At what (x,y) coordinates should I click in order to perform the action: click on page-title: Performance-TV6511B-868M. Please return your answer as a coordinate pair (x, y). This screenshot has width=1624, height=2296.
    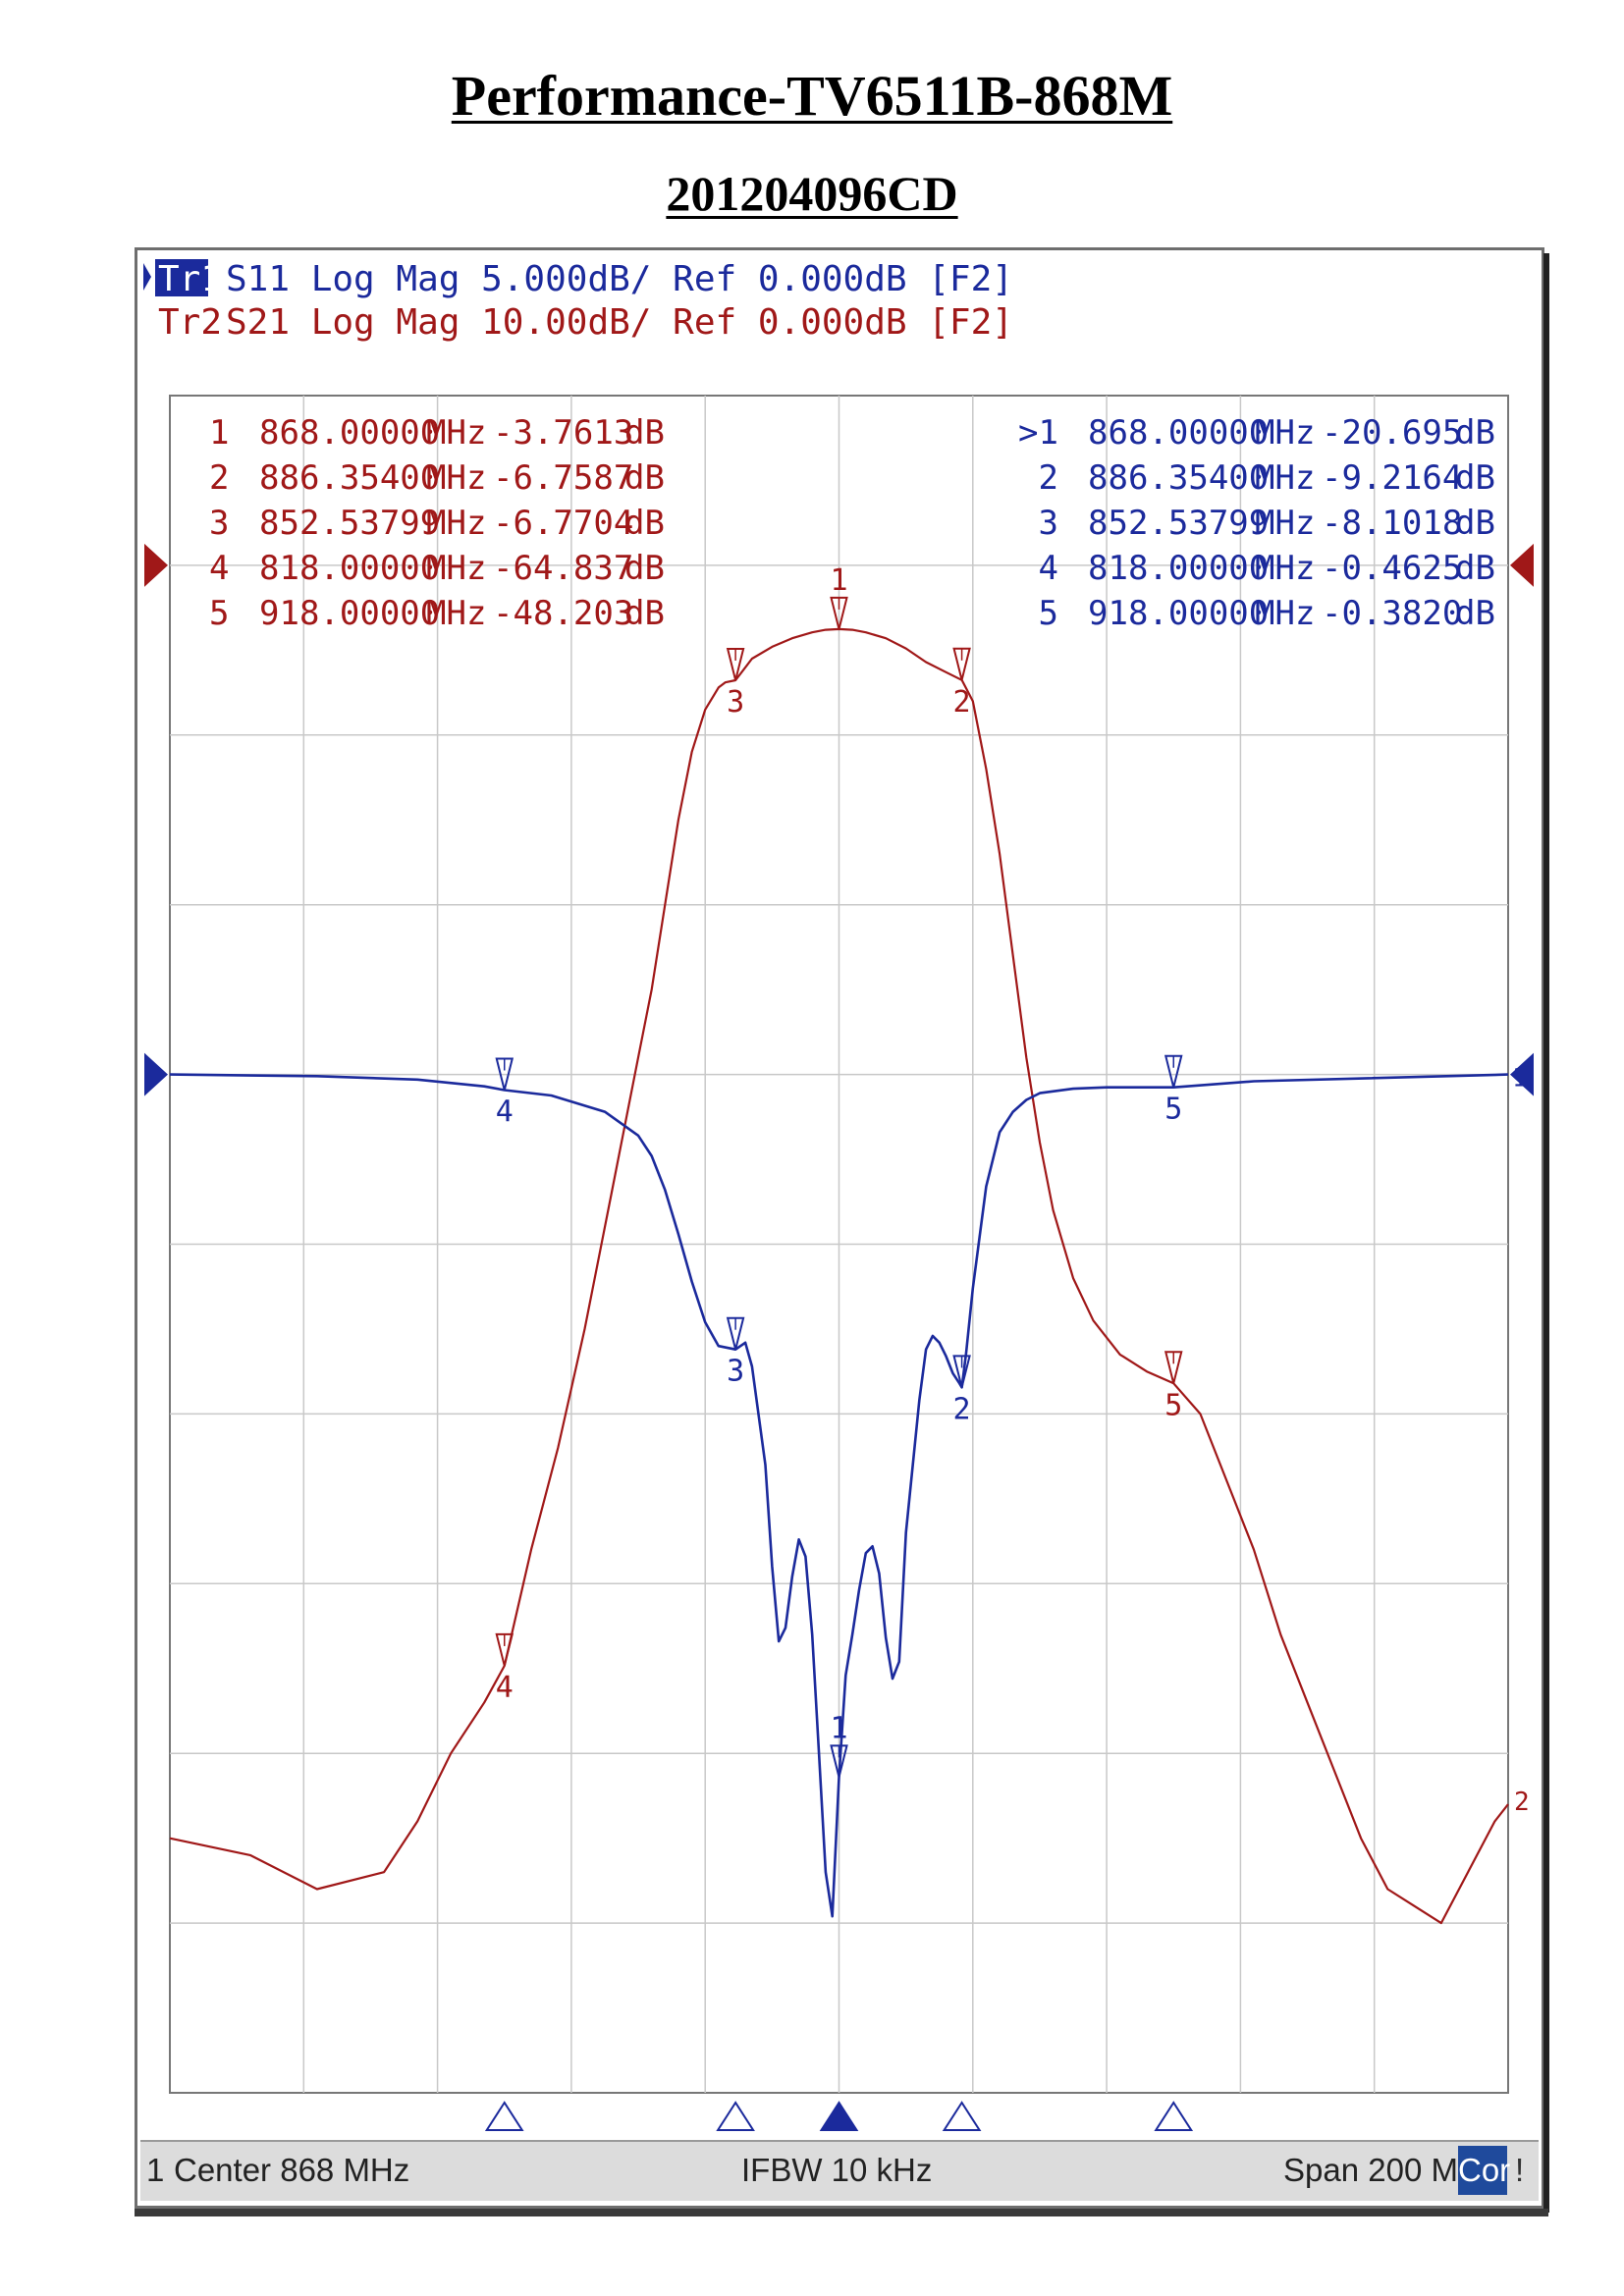
    Looking at the image, I should click on (812, 96).